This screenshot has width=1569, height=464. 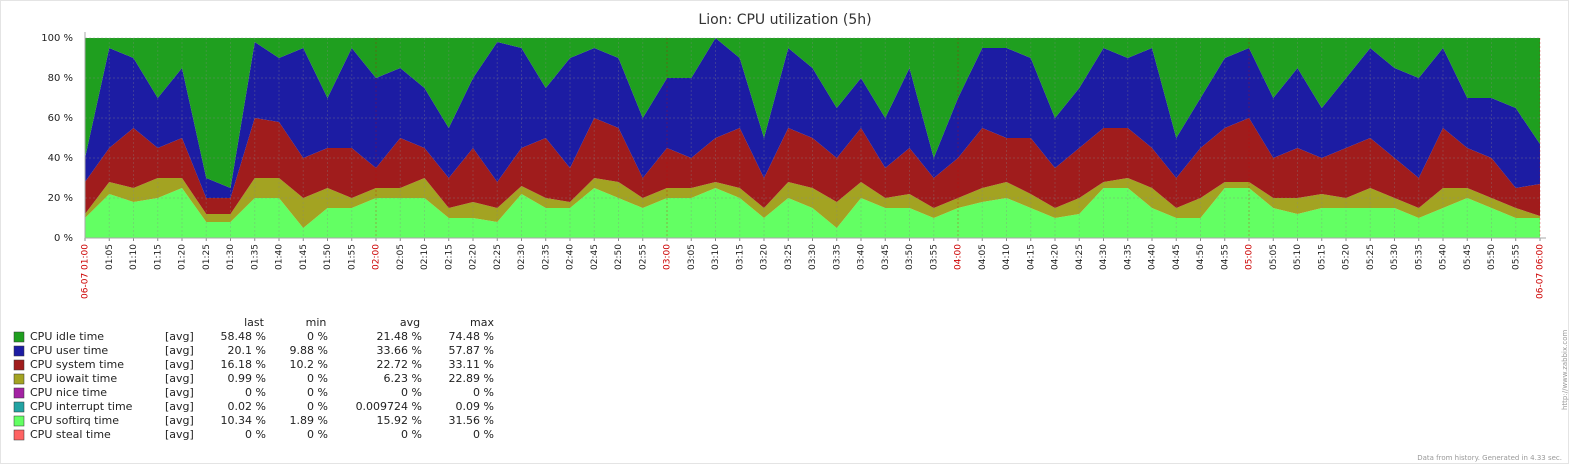 What do you see at coordinates (1153, 257) in the screenshot?
I see `x-tick-label: 04:40` at bounding box center [1153, 257].